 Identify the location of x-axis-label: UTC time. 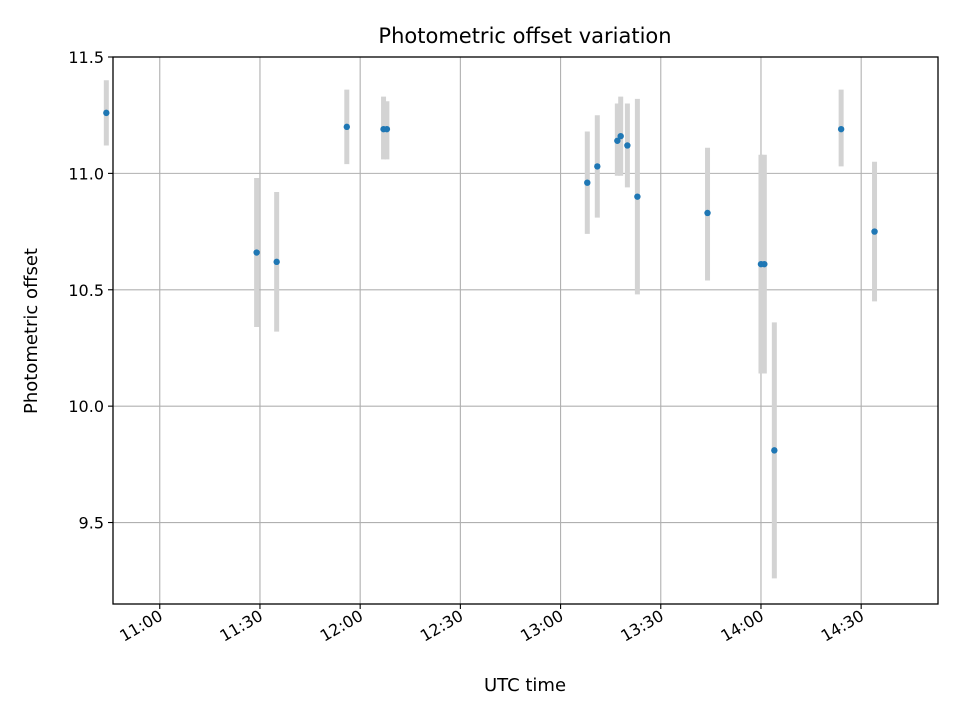
(525, 685).